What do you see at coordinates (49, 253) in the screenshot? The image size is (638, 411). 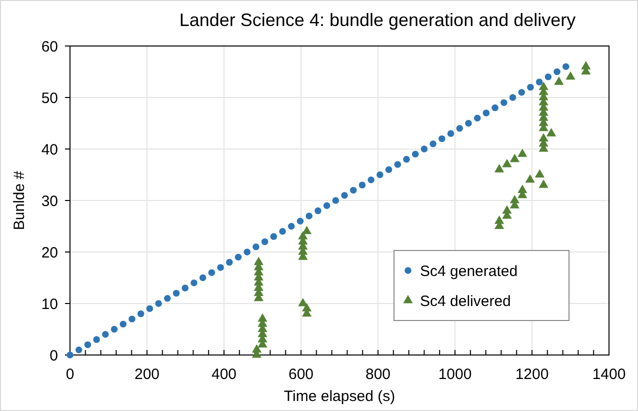 I see `y-tick-label: 20` at bounding box center [49, 253].